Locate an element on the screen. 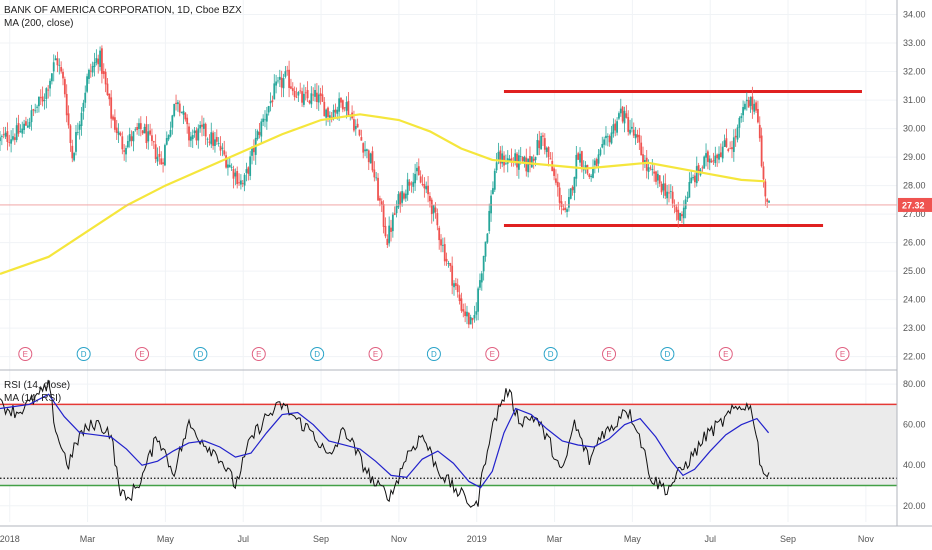 The height and width of the screenshot is (550, 932). rsi-band-fill is located at coordinates (448, 445).